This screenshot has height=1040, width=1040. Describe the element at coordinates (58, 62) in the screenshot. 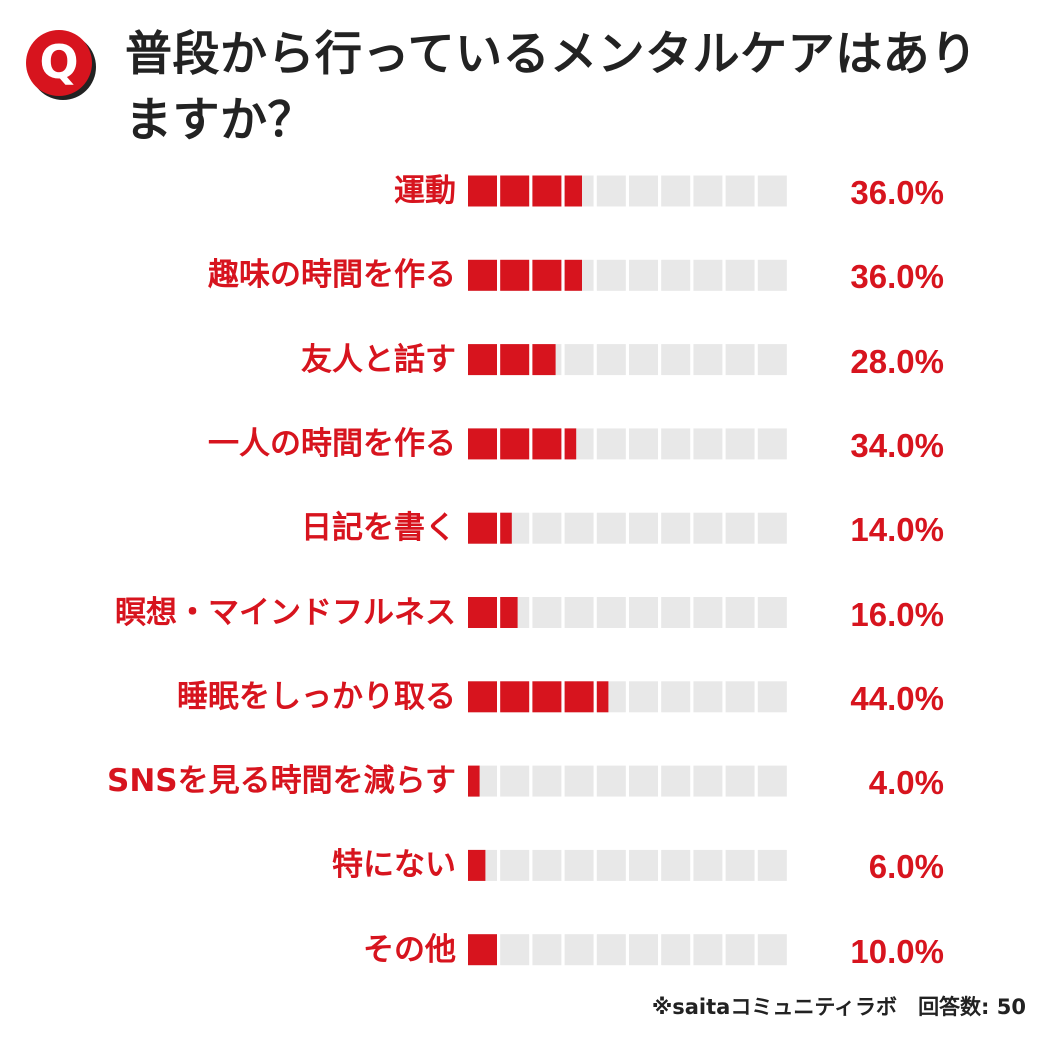

I see `q-badge-letter: Q` at that location.